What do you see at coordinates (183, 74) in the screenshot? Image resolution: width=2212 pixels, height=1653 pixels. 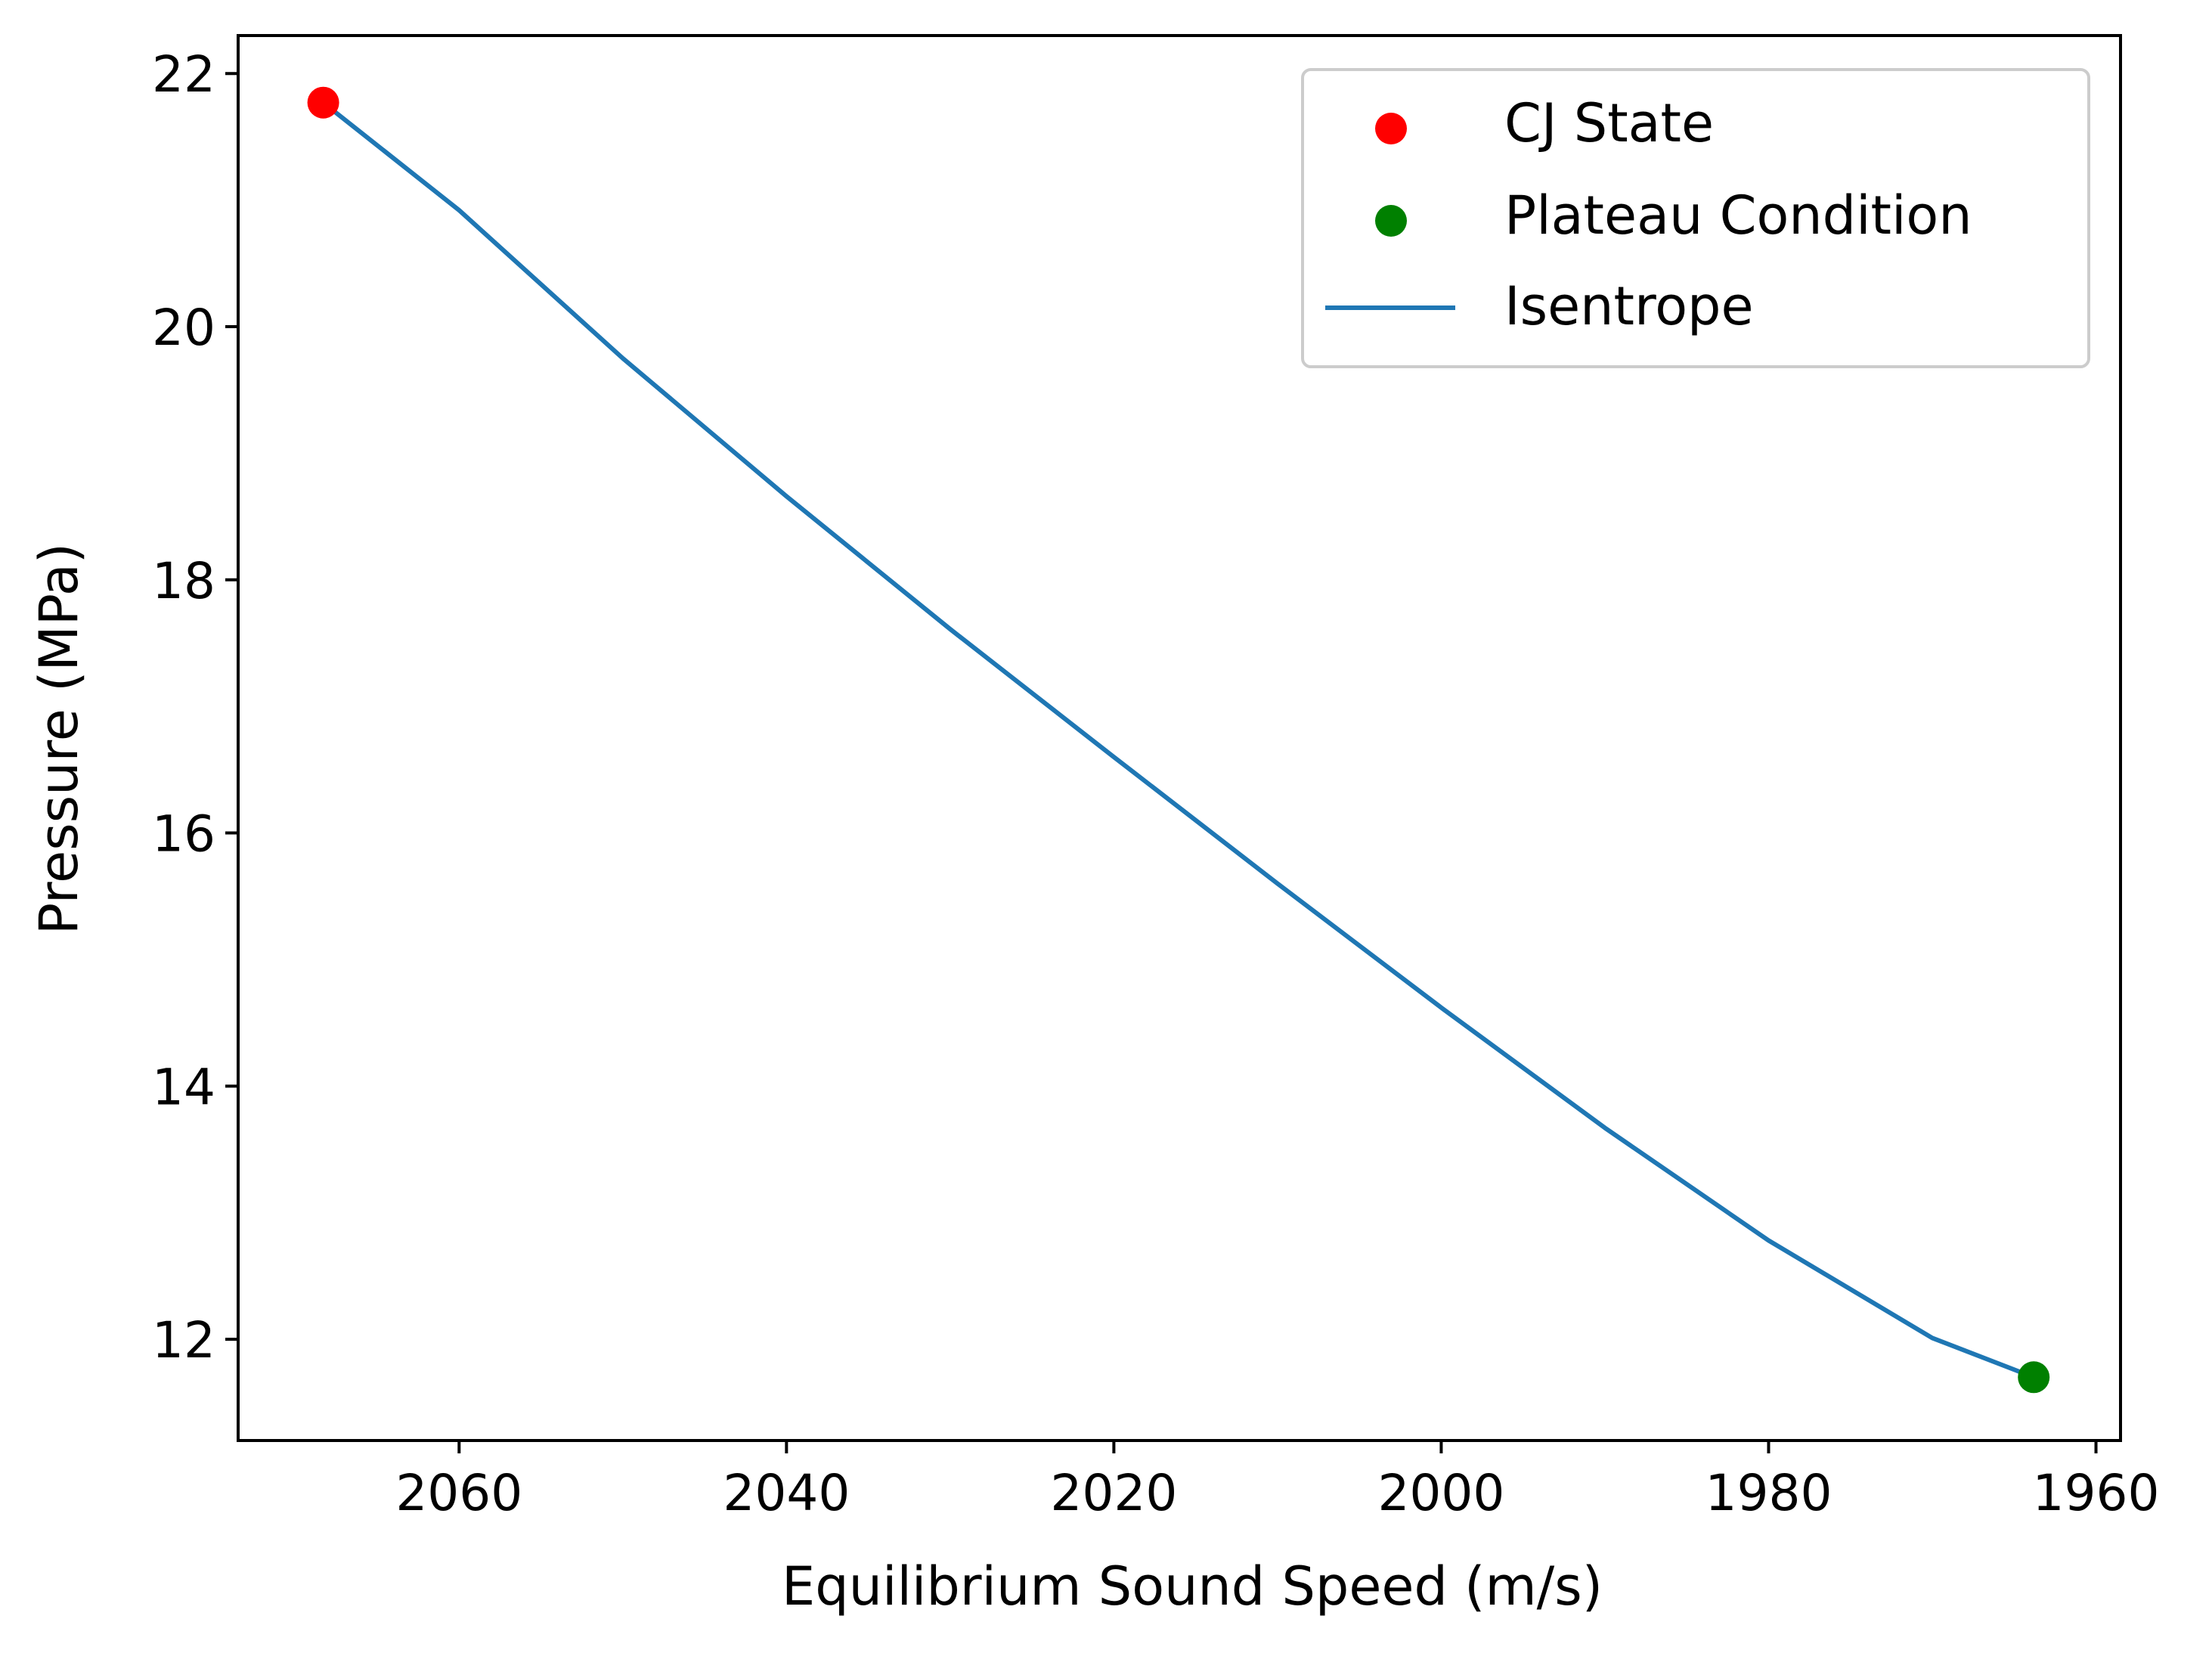 I see `y-tick-label: 22` at bounding box center [183, 74].